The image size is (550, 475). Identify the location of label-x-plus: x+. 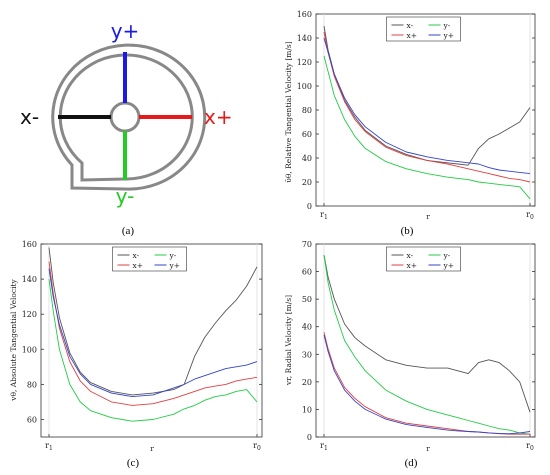
(218, 117).